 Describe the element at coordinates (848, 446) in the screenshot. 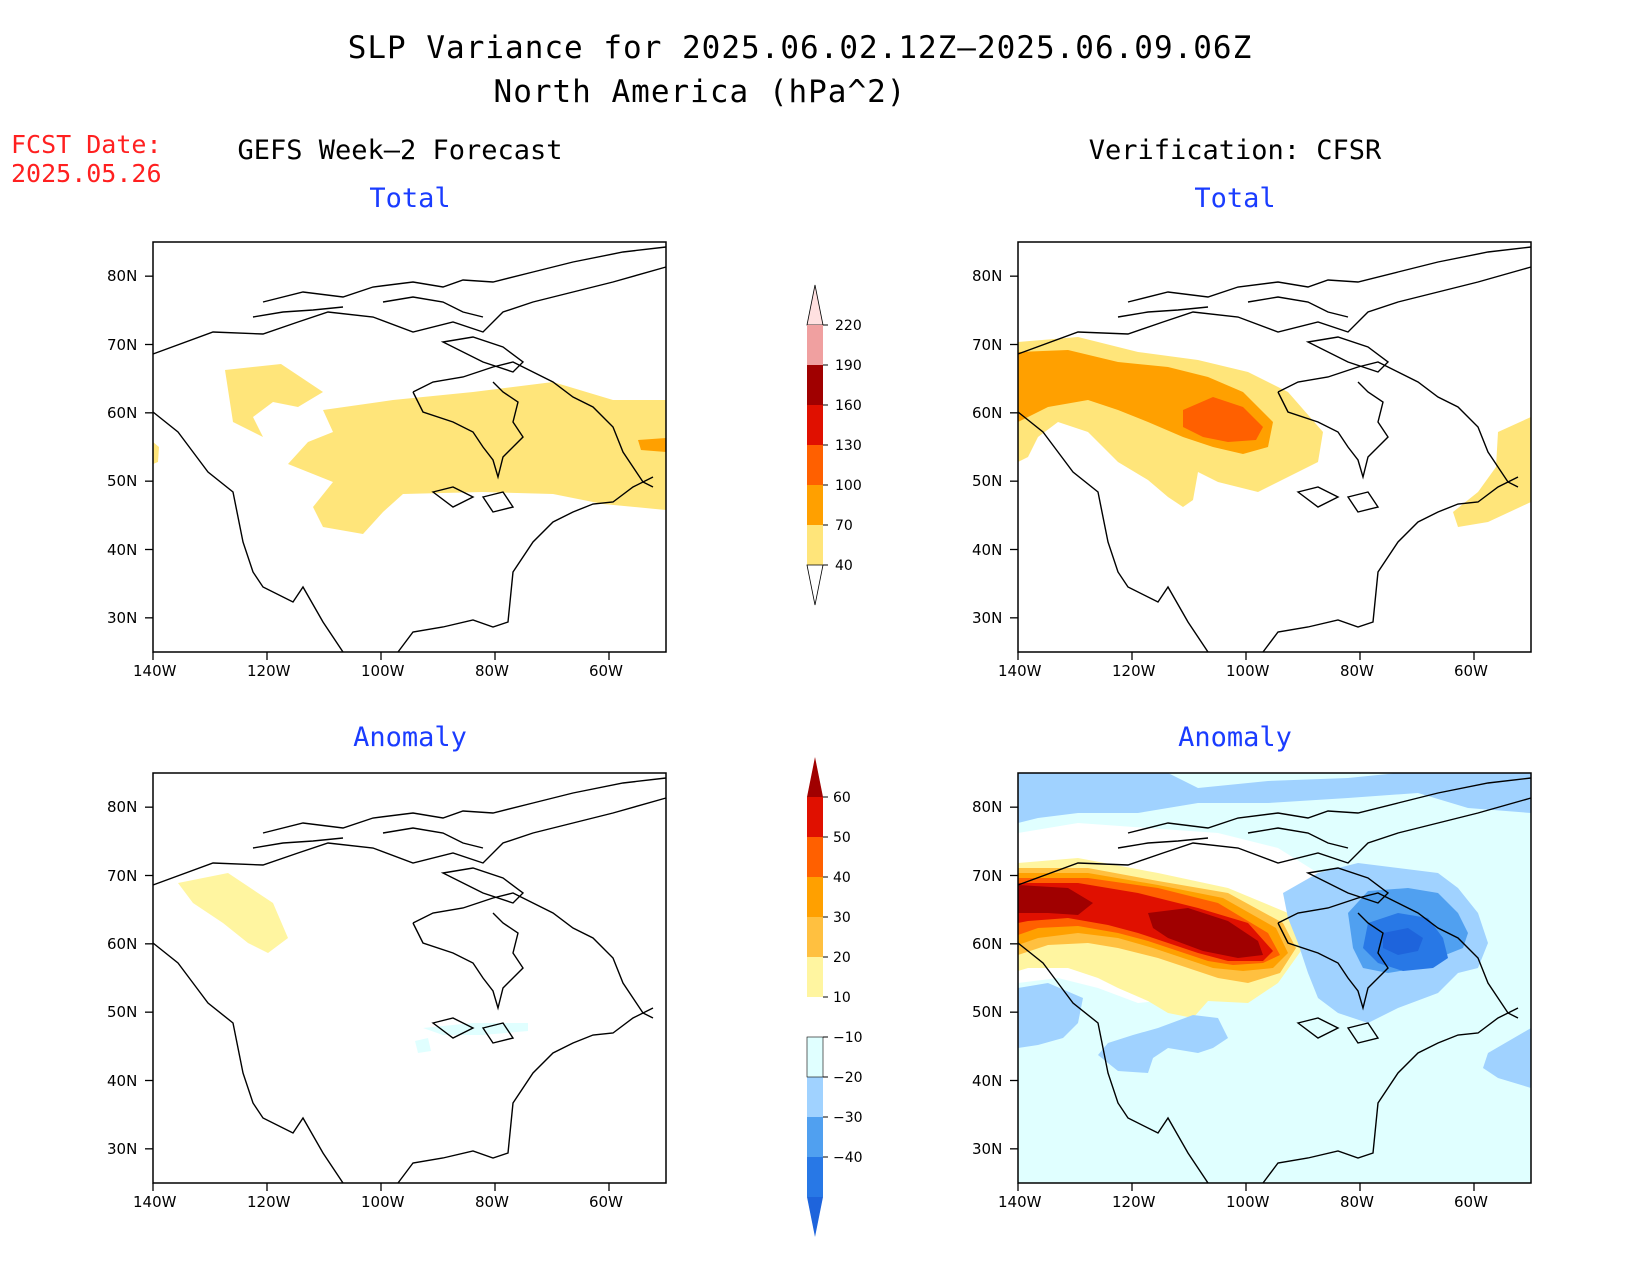

I see `colorbar-label: 130` at that location.